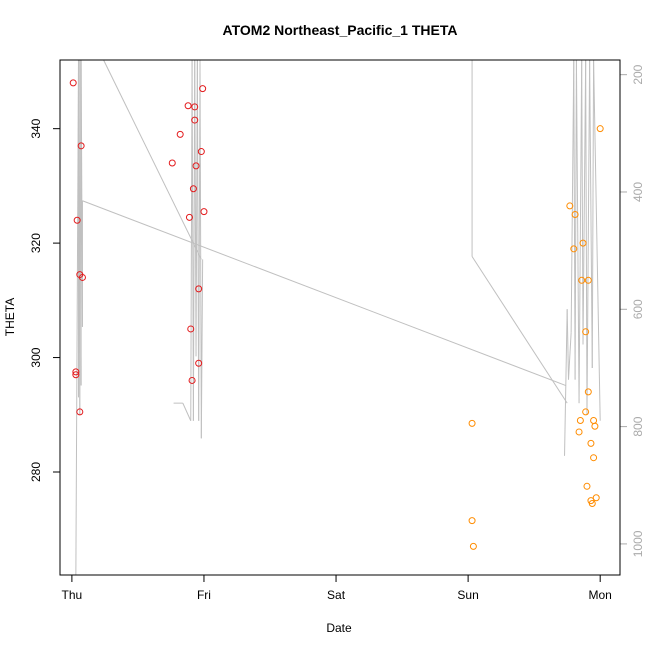 The width and height of the screenshot is (650, 650). What do you see at coordinates (638, 309) in the screenshot?
I see `y2-tick-label: 600` at bounding box center [638, 309].